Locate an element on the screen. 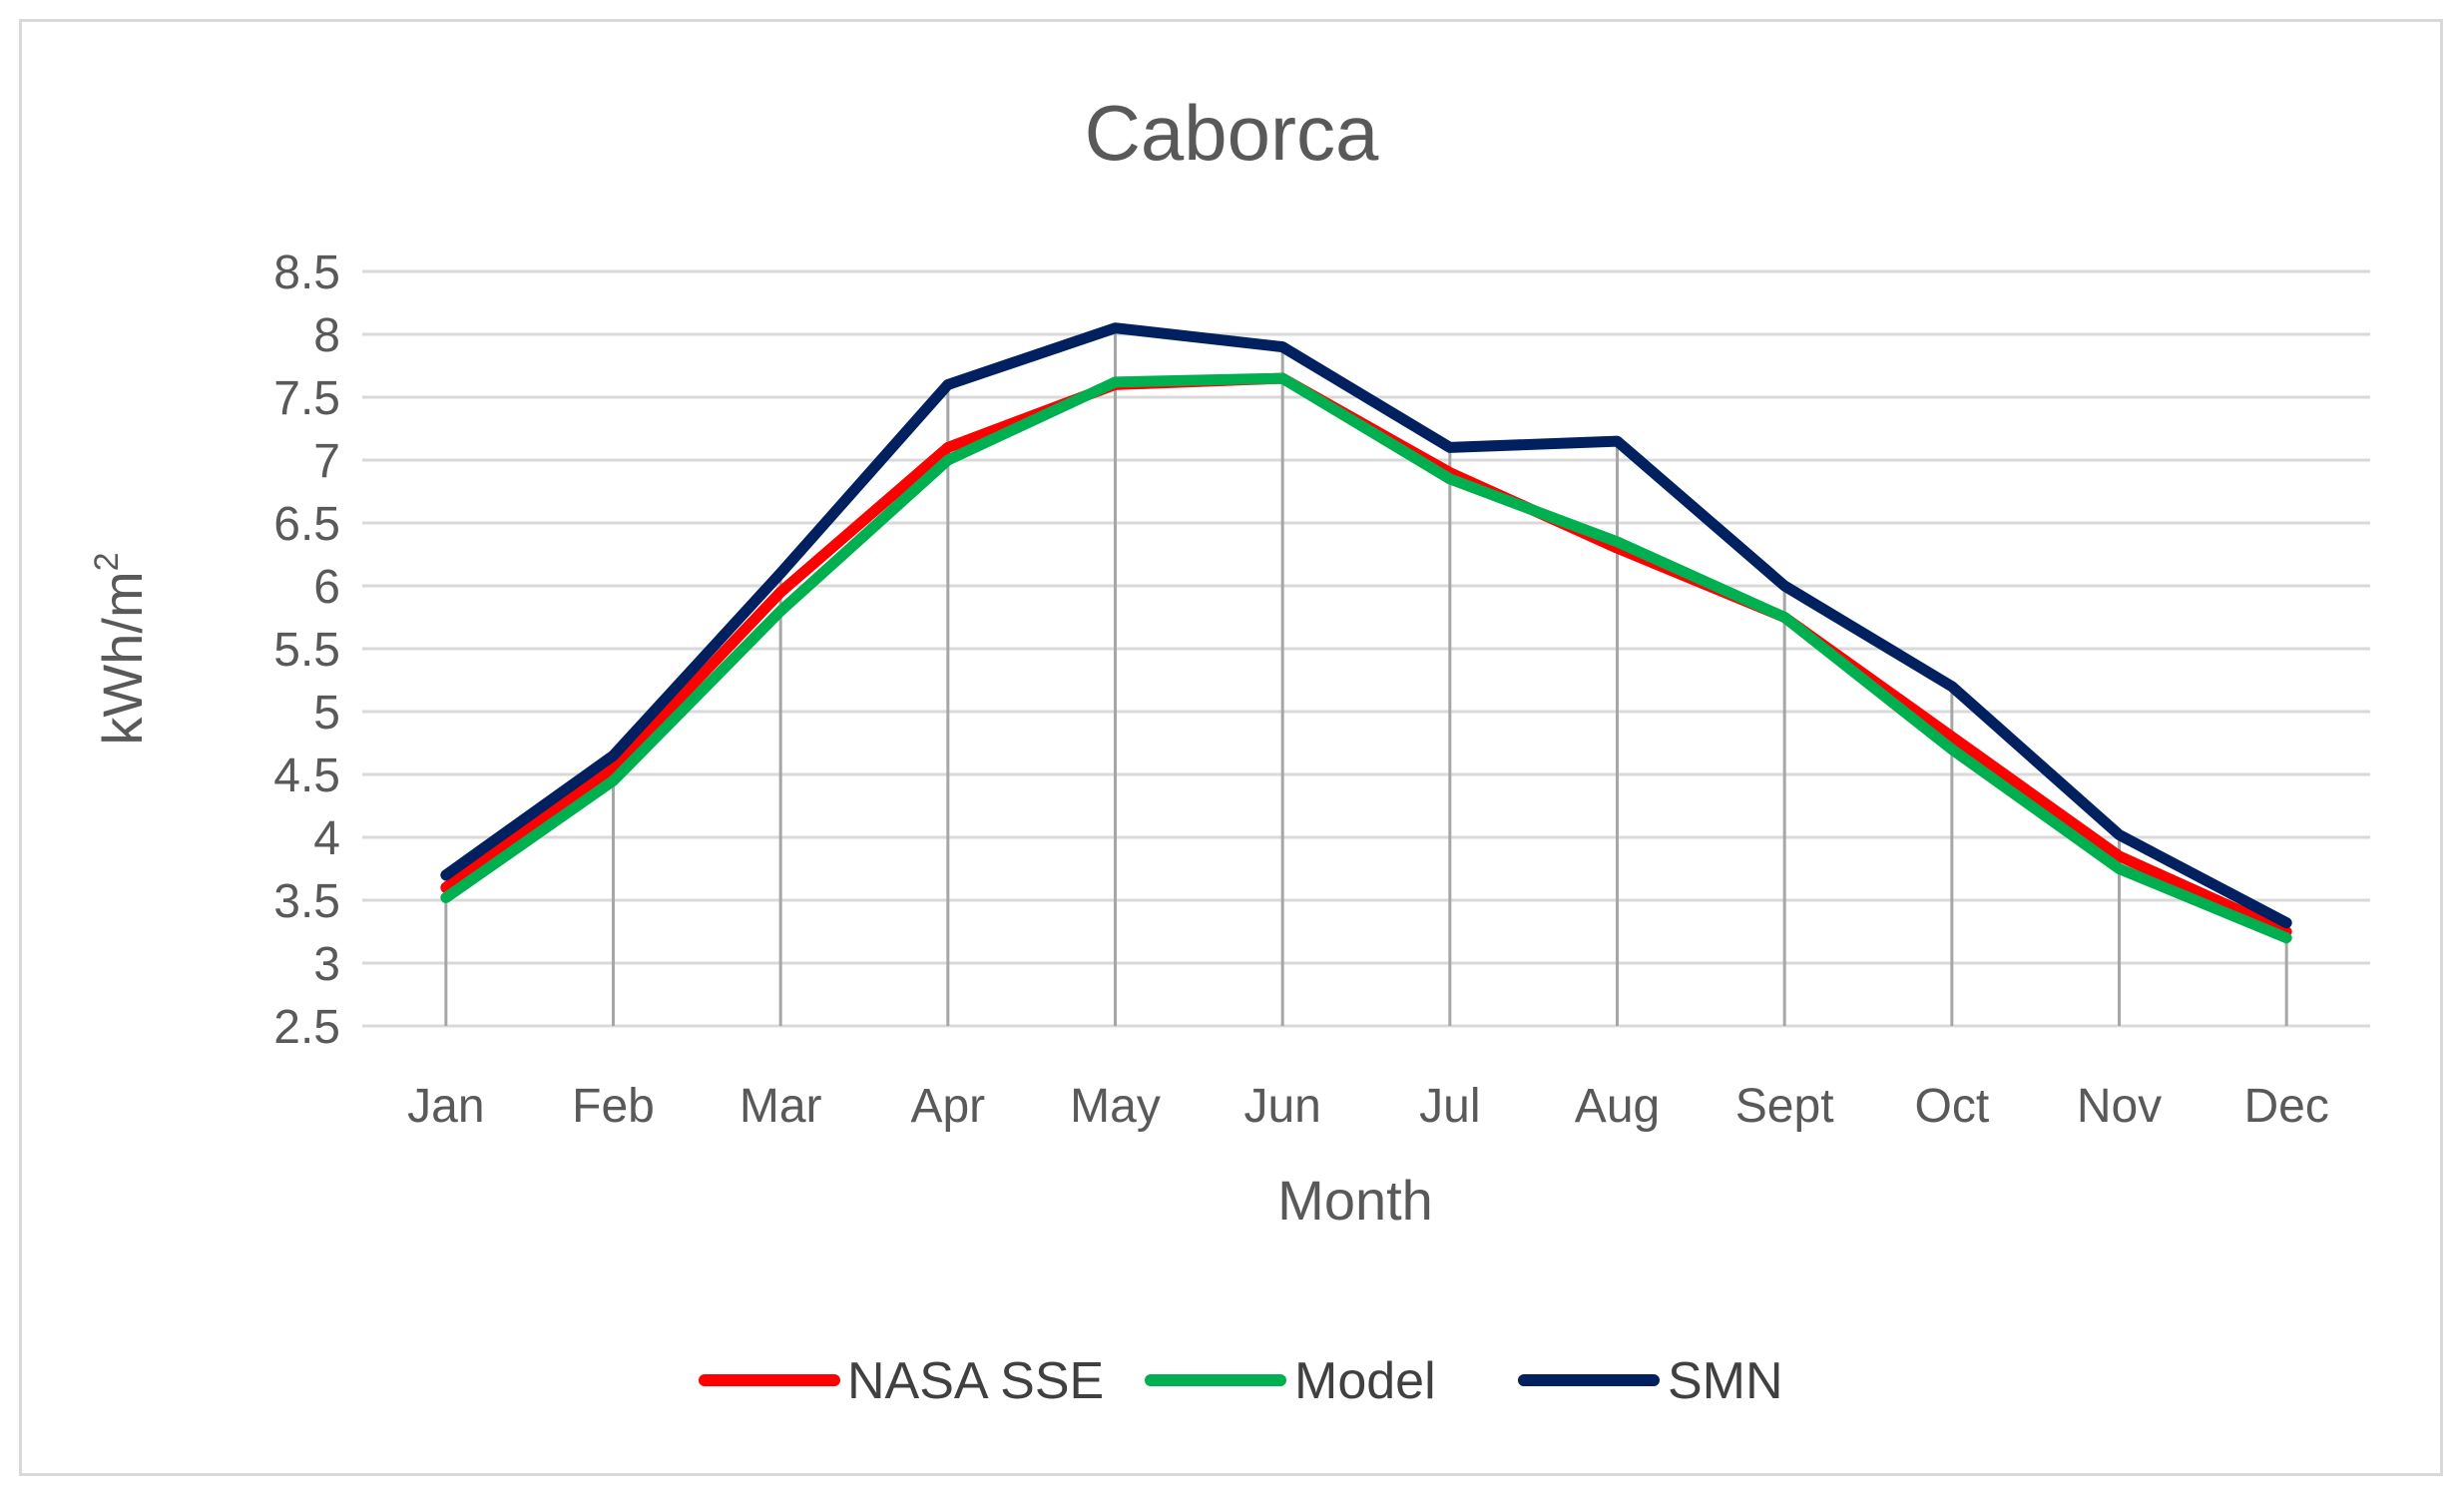  y-axis-title-base: kWh/m is located at coordinates (122, 658).